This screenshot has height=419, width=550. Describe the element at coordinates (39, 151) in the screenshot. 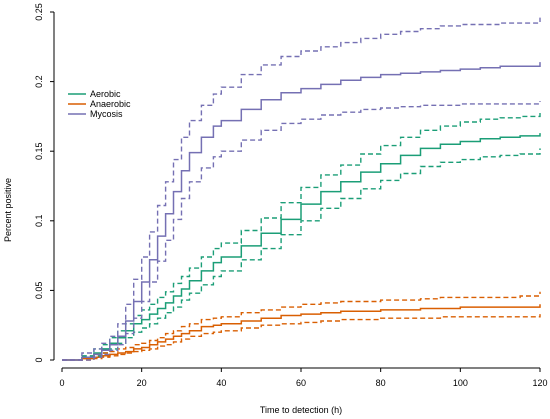

I see `y-tick-label: 0.15` at that location.